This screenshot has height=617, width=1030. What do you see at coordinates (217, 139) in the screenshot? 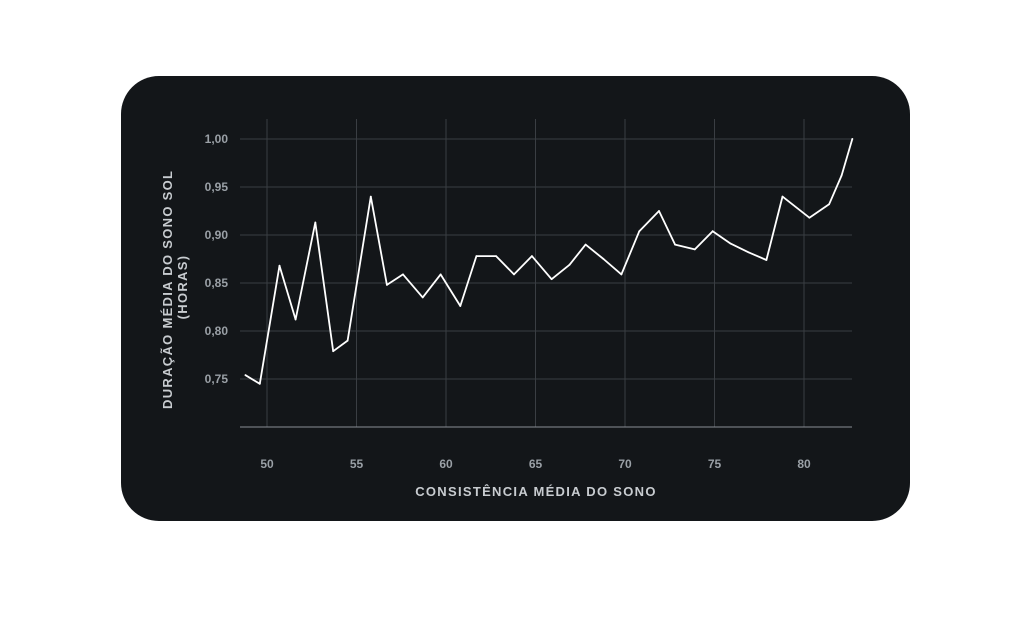
I see `y-tick-label: 1,00` at bounding box center [217, 139].